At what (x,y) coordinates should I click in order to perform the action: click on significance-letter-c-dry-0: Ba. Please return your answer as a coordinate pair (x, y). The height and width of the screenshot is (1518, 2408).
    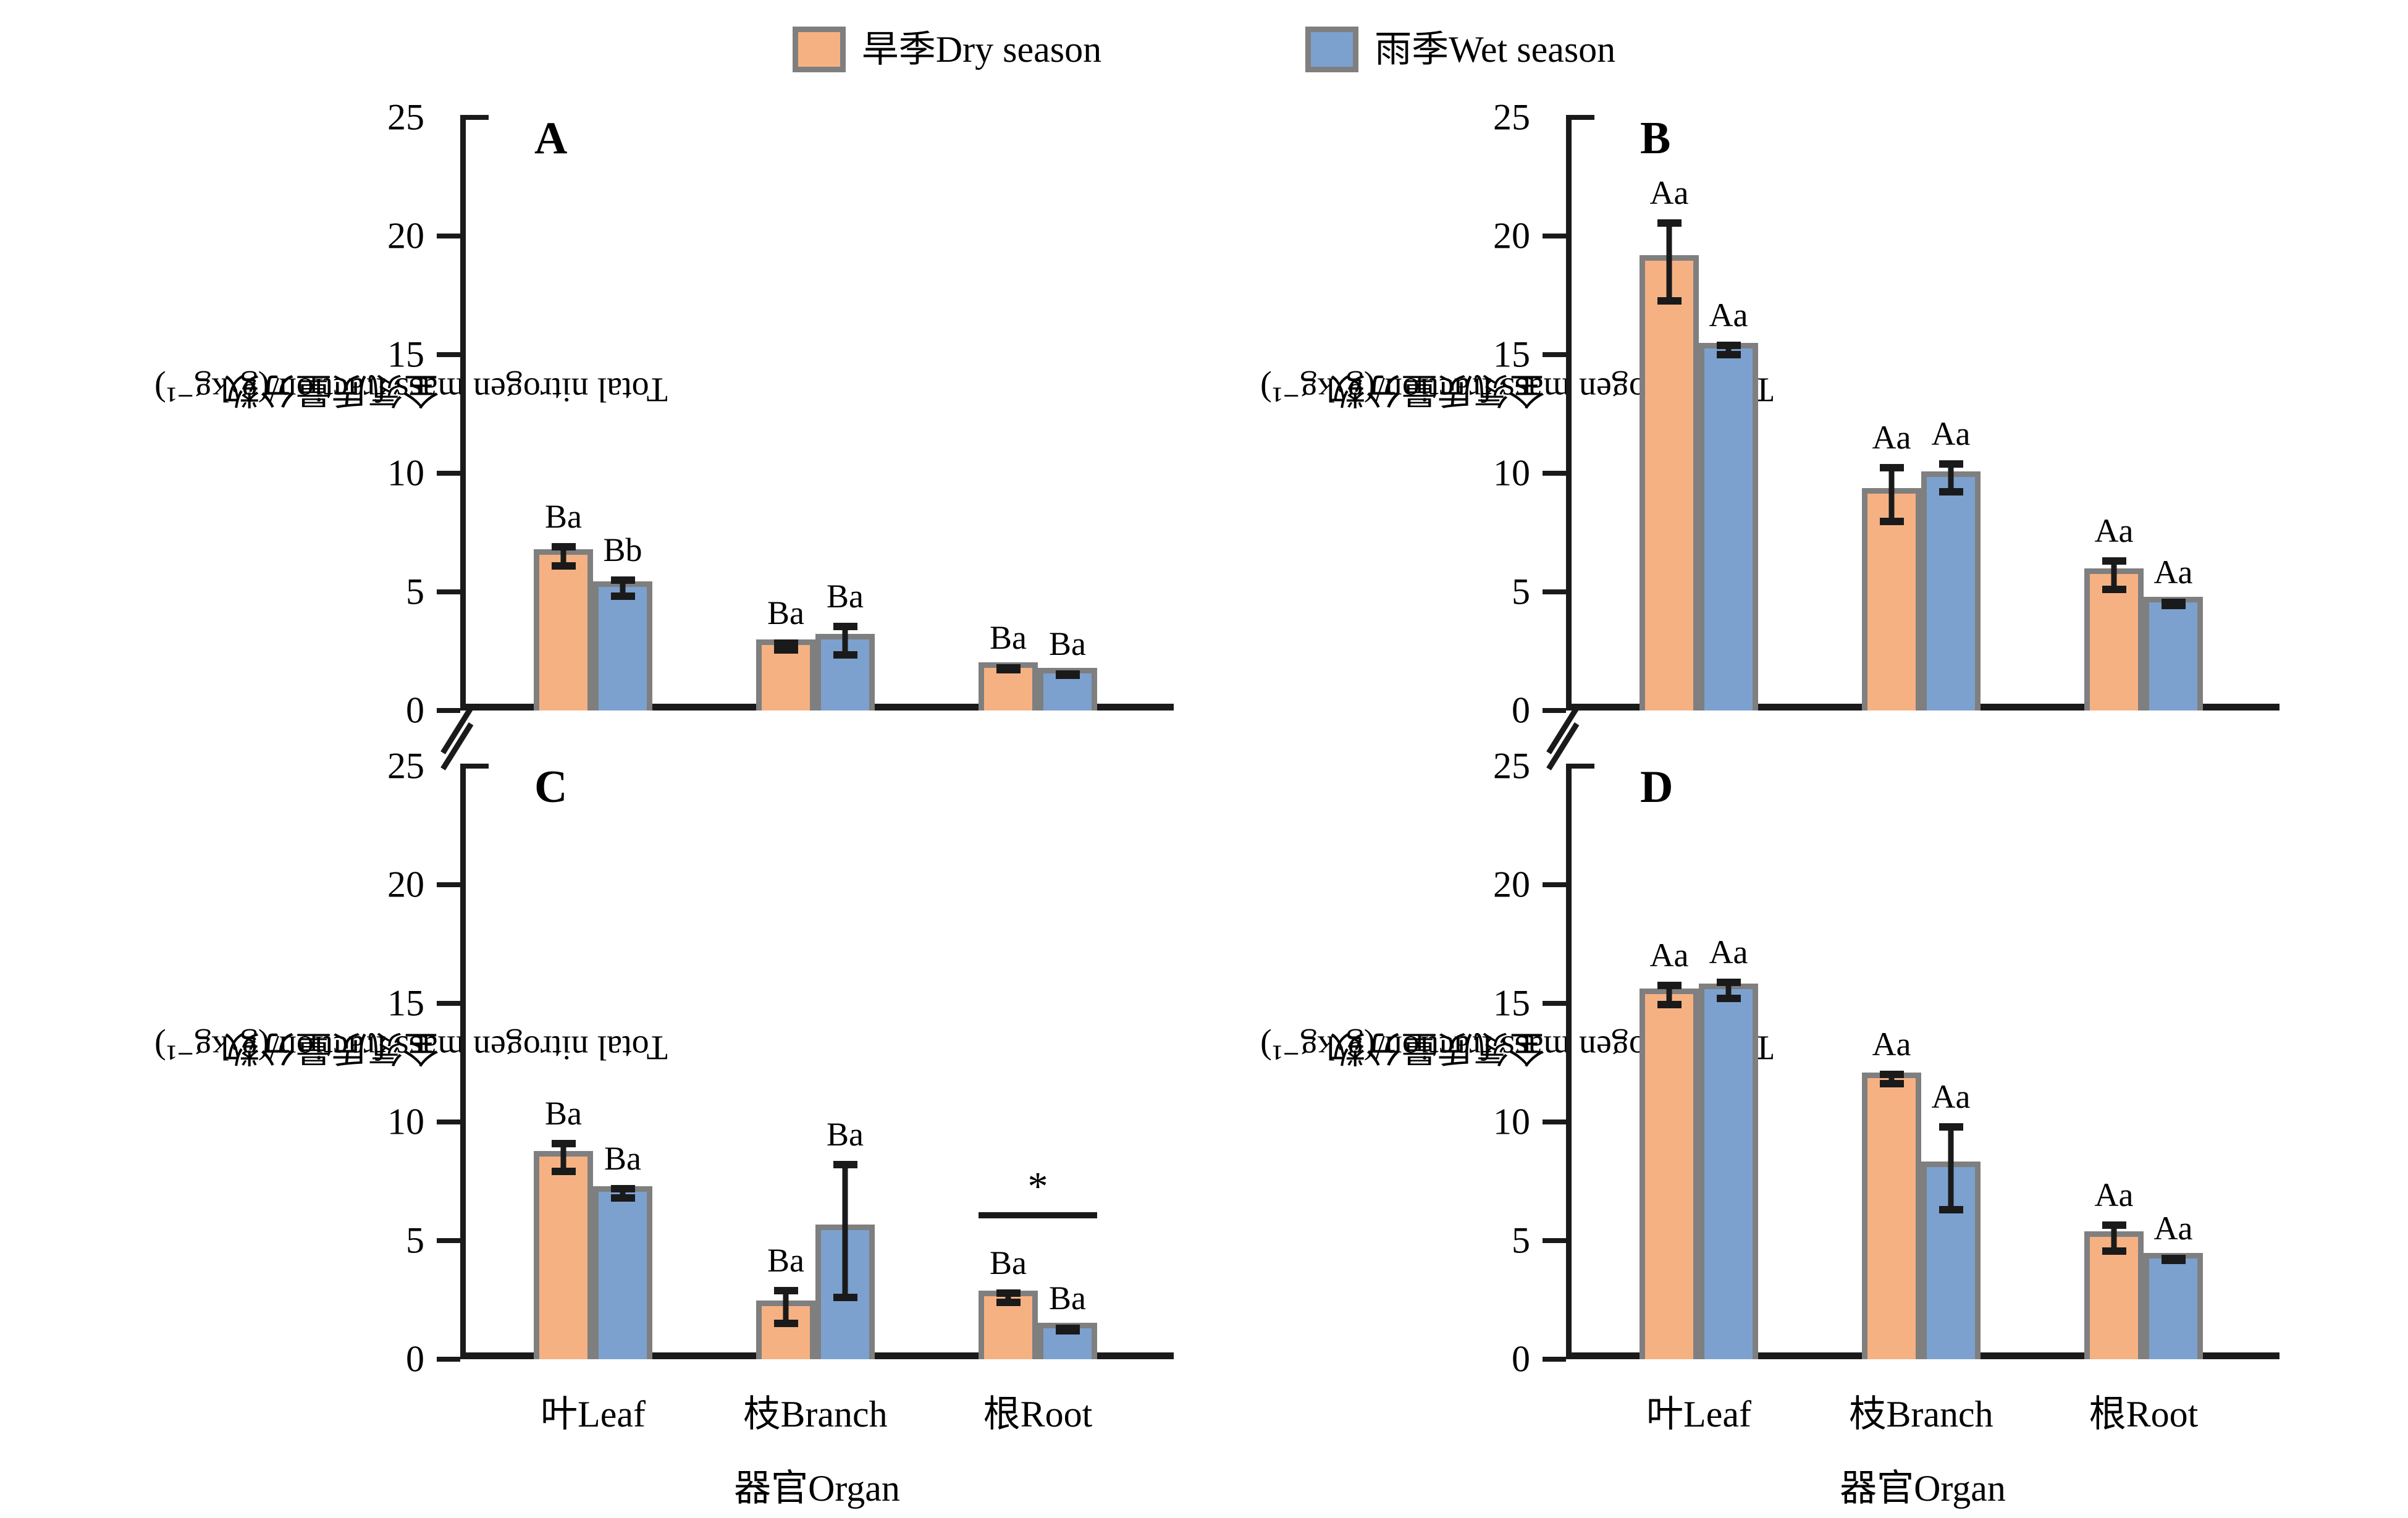
    Looking at the image, I should click on (563, 1113).